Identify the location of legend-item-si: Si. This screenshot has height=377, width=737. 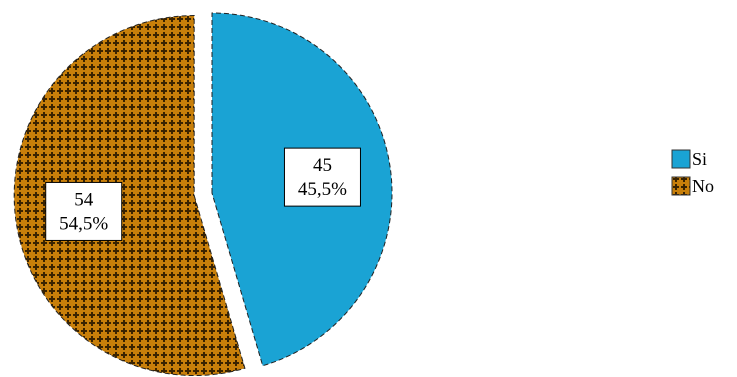
(689, 159).